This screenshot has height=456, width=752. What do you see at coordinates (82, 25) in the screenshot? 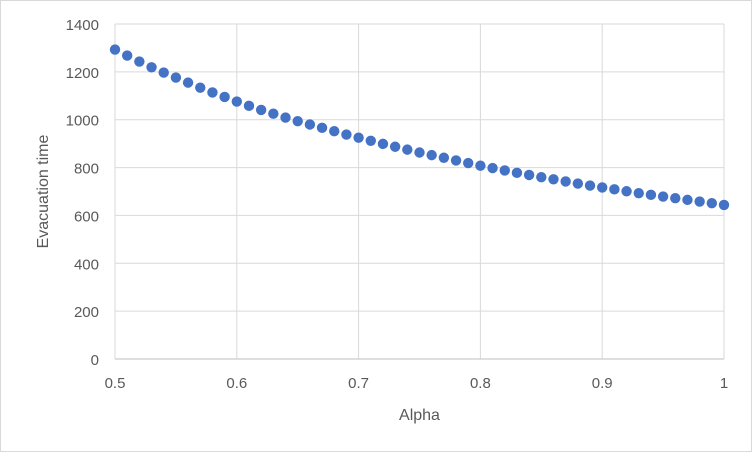
I see `y-tick-label: 1400` at bounding box center [82, 25].